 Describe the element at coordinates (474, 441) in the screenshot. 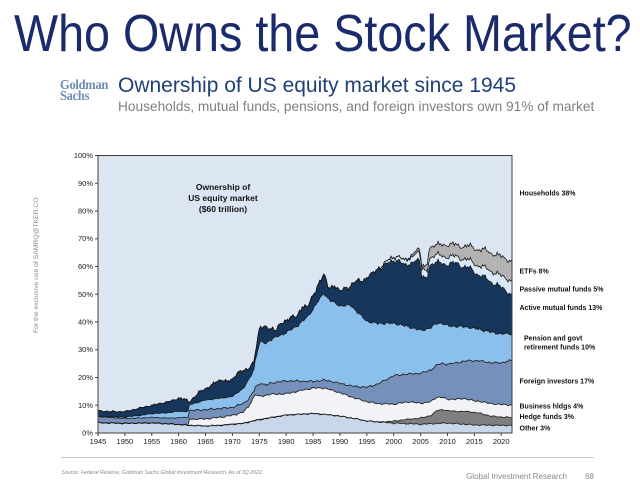

I see `svg-text: 2015` at that location.